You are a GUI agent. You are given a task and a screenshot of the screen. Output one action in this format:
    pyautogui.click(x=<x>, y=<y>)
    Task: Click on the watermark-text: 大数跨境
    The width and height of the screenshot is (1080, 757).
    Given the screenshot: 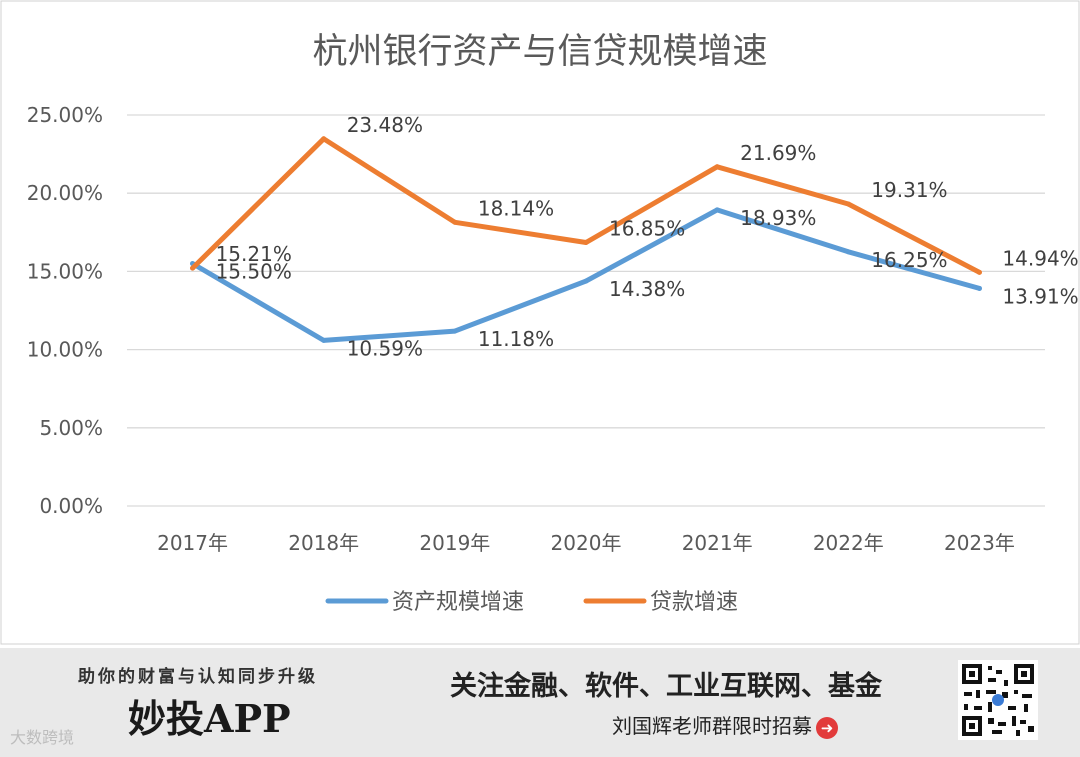 What is the action you would take?
    pyautogui.click(x=42, y=737)
    